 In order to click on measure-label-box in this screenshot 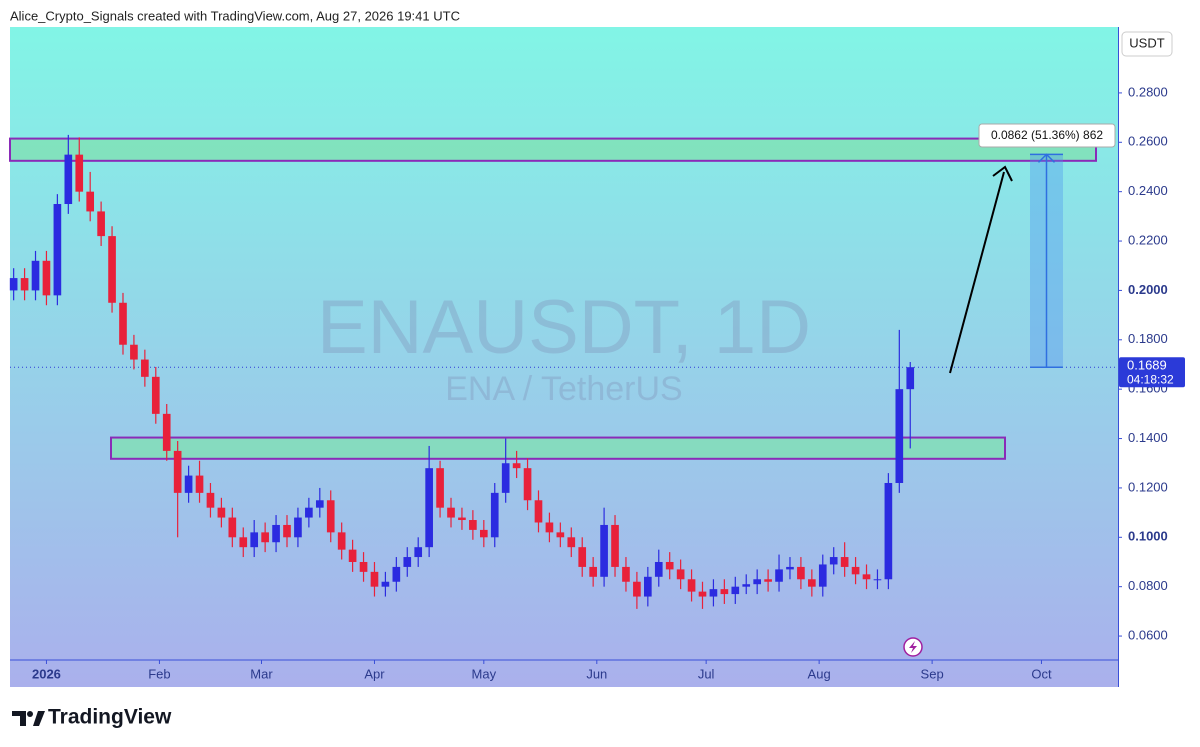, I will do `click(1047, 135)`.